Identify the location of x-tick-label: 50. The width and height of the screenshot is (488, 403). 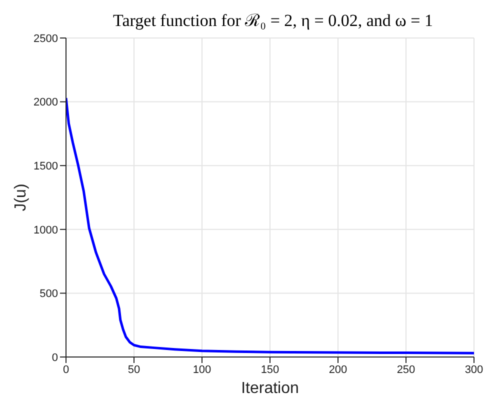
(134, 370).